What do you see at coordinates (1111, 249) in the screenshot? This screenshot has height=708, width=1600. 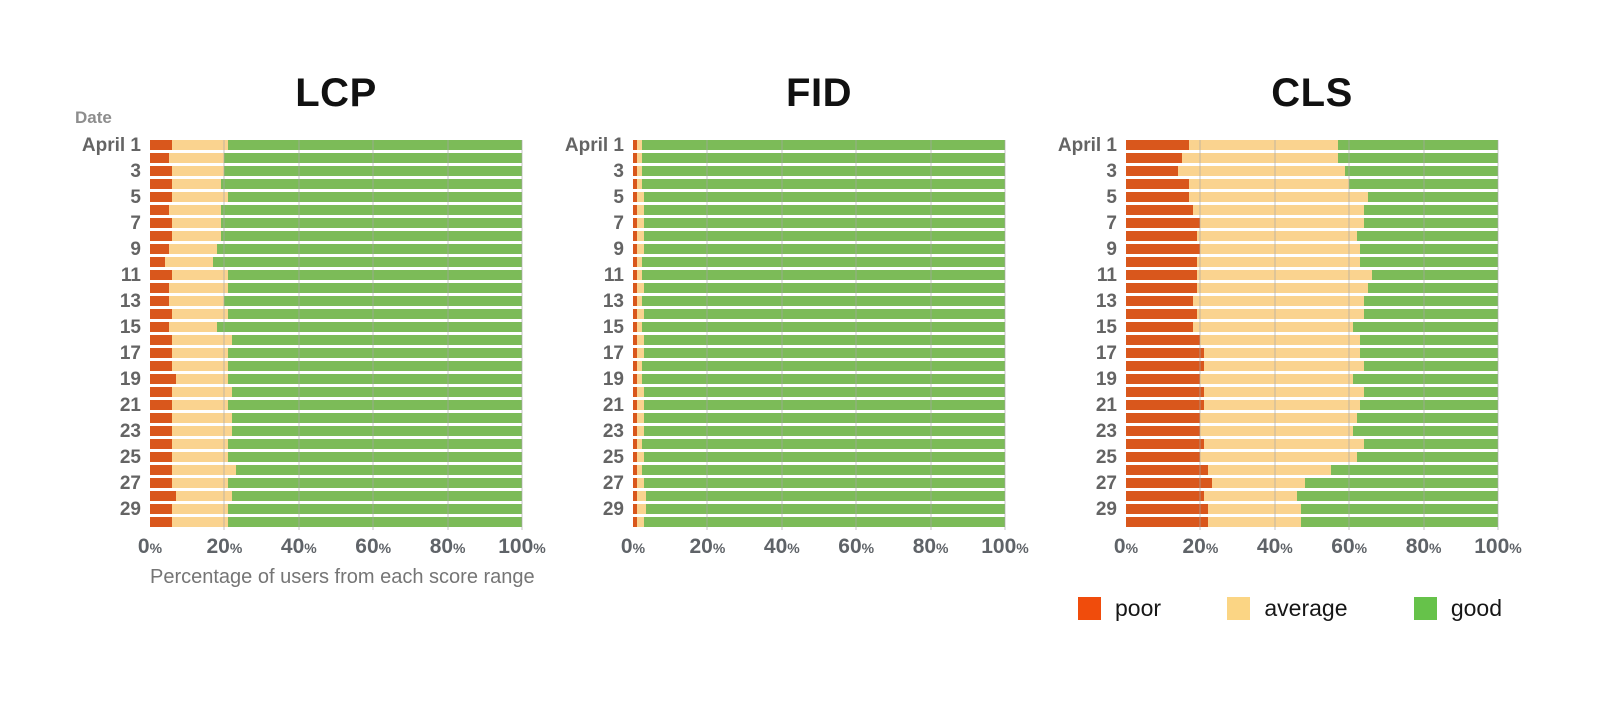 I see `y-tick-label: 9` at bounding box center [1111, 249].